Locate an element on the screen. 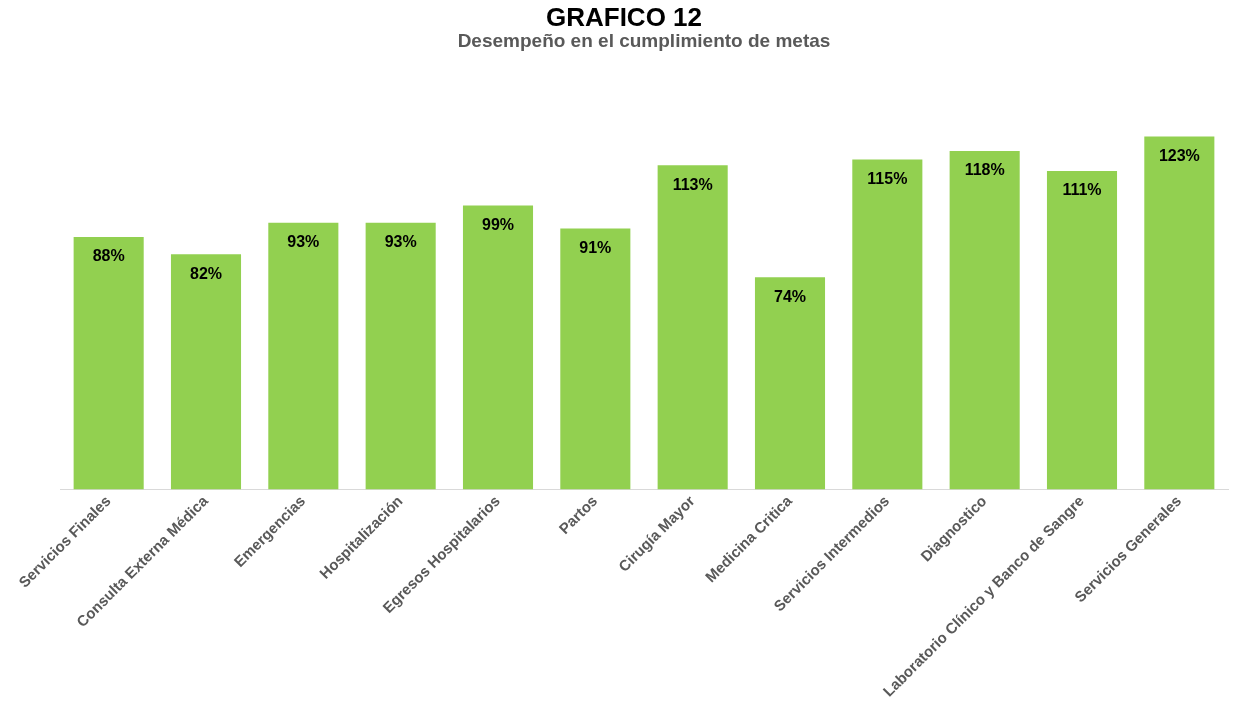 The width and height of the screenshot is (1248, 704). data-label: 74% is located at coordinates (790, 296).